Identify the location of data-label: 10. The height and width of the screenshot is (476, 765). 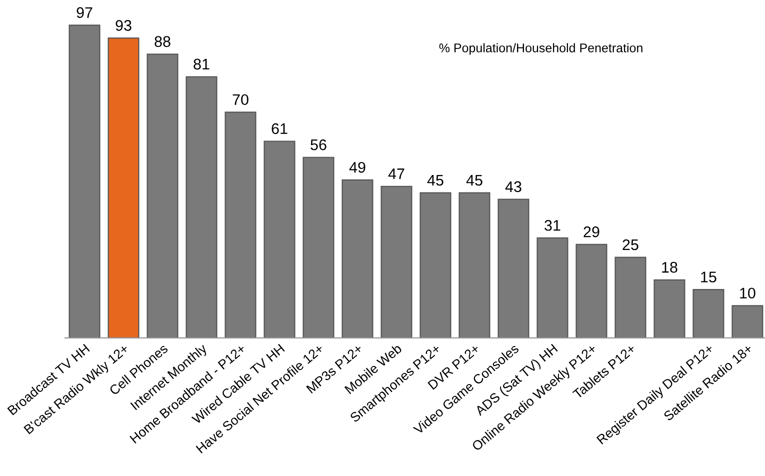
(748, 293).